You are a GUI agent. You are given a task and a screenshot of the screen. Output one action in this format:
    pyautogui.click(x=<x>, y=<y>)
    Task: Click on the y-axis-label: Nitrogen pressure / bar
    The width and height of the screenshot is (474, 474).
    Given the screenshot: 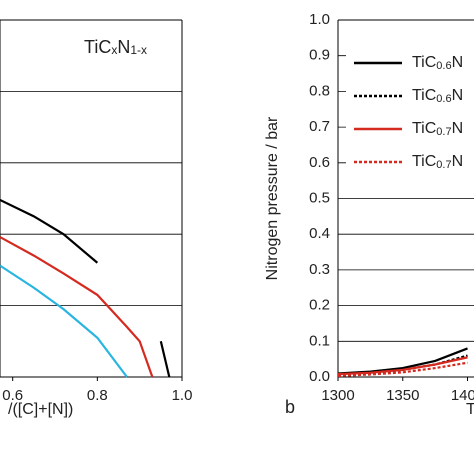 What is the action you would take?
    pyautogui.click(x=272, y=198)
    